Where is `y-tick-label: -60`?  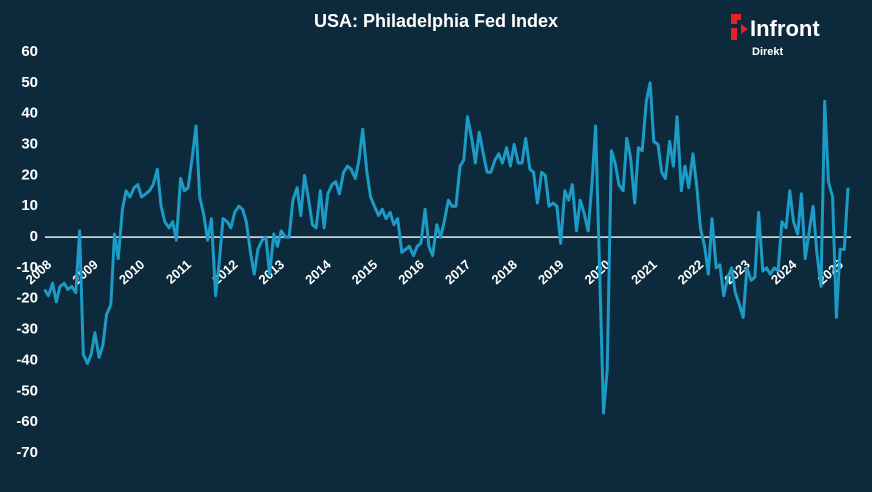
y-tick-label: -60 is located at coordinates (27, 421).